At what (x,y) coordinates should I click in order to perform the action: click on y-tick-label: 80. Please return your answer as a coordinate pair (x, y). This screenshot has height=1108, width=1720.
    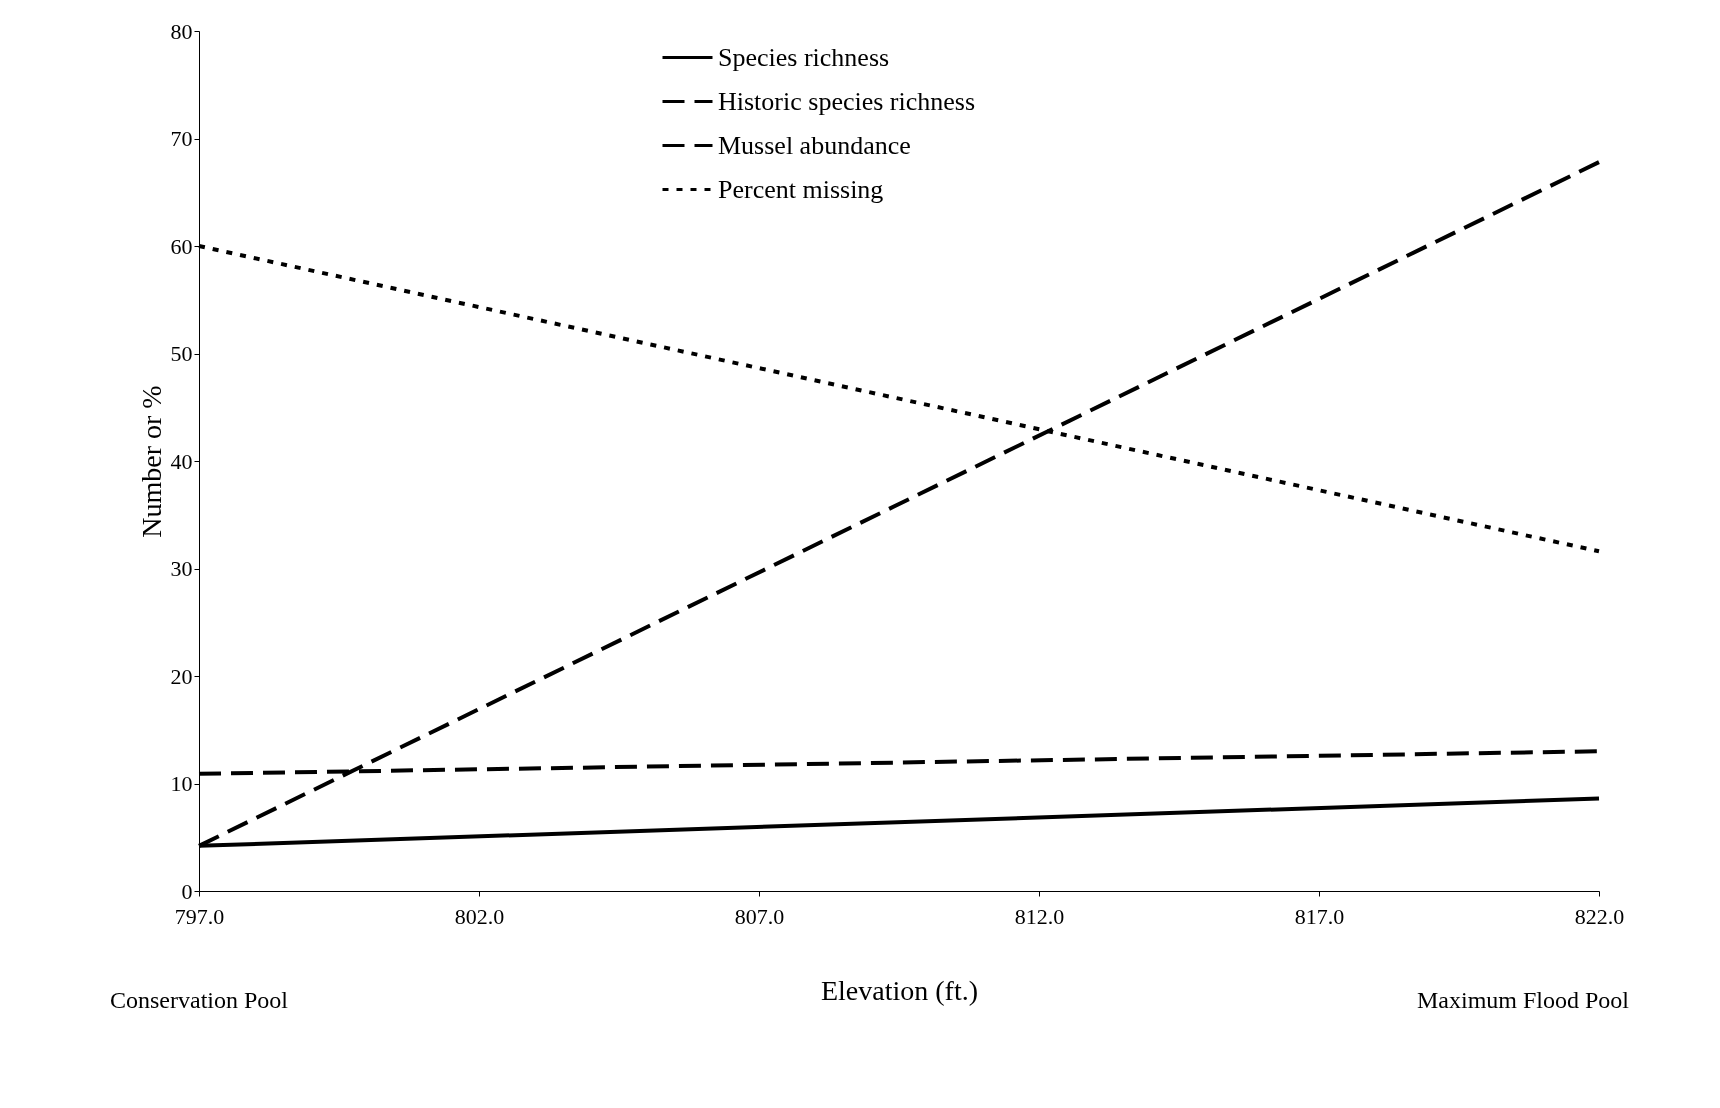
    Looking at the image, I should click on (181, 31).